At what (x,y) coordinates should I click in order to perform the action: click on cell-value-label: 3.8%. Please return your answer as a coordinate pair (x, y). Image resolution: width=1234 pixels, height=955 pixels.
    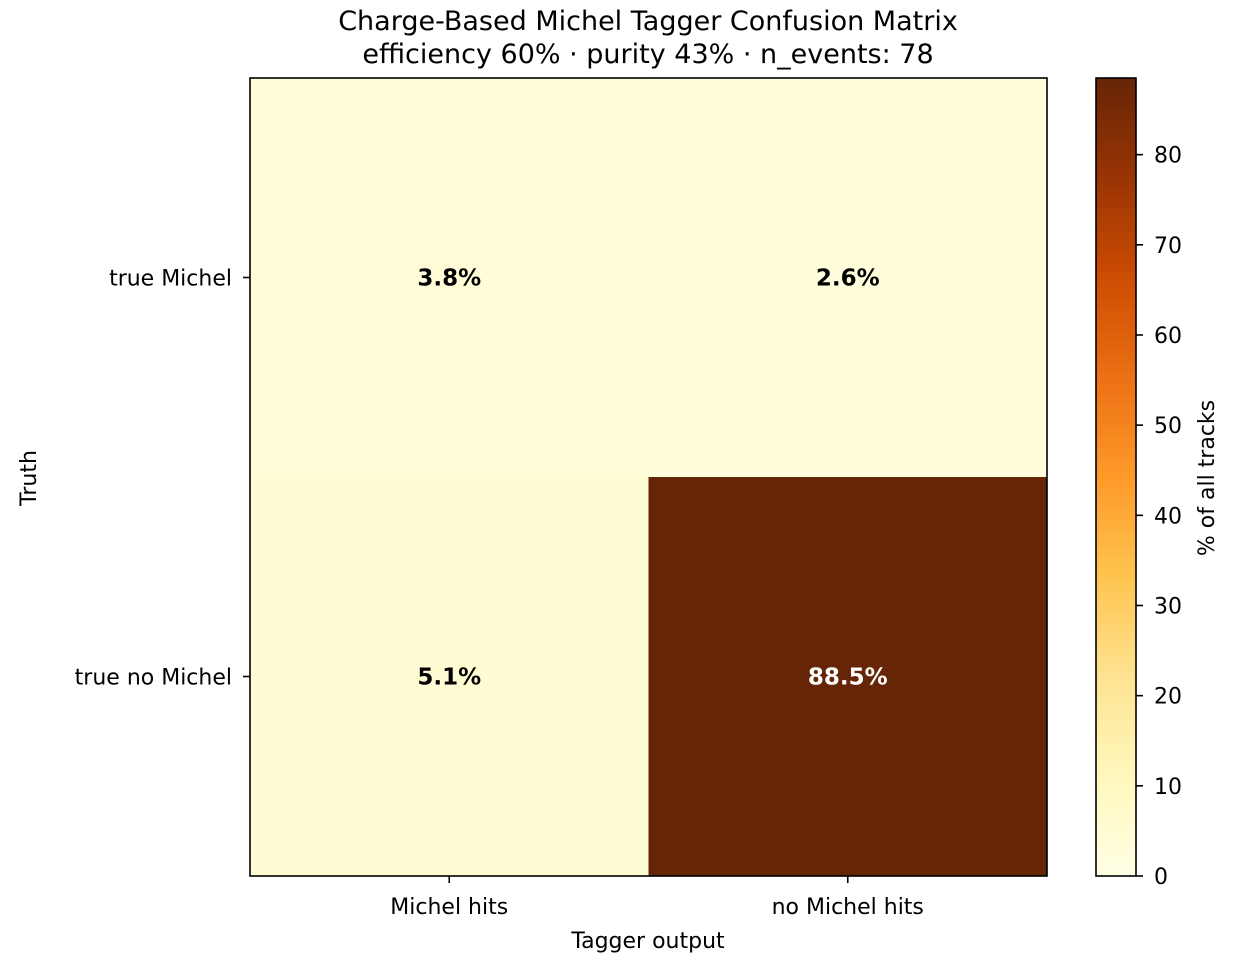
    Looking at the image, I should click on (449, 279).